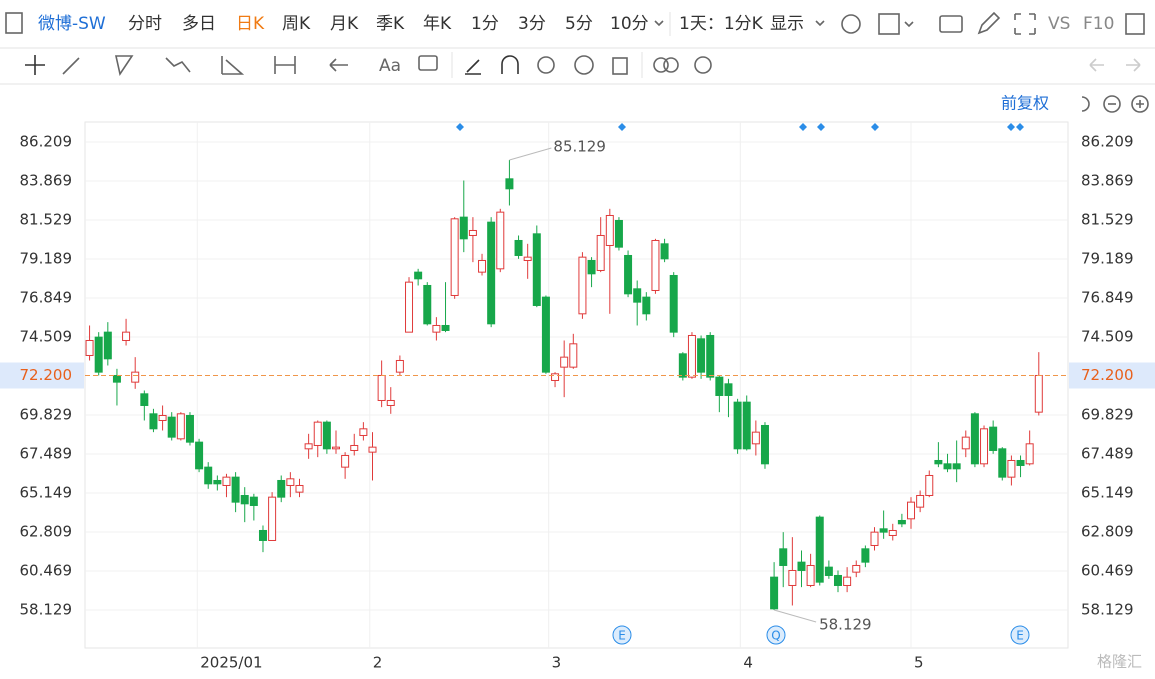 The image size is (1155, 679). I want to click on x-tick-label: 5, so click(919, 663).